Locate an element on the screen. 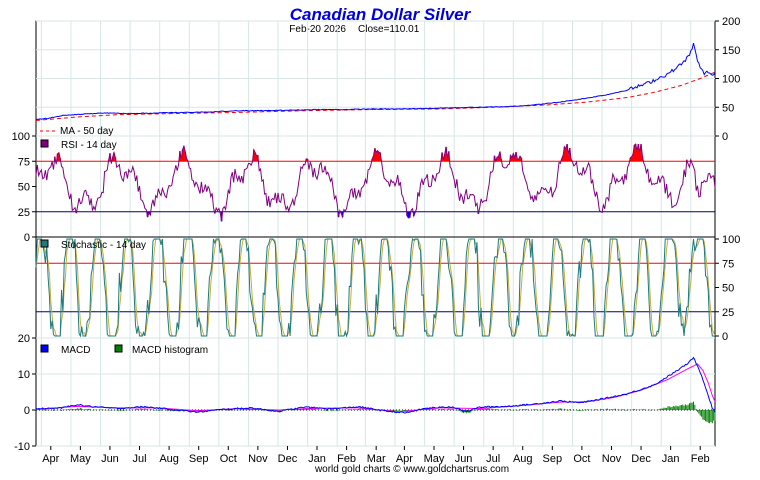 This screenshot has height=480, width=760. rsi-tick-label: 25 is located at coordinates (24, 213).